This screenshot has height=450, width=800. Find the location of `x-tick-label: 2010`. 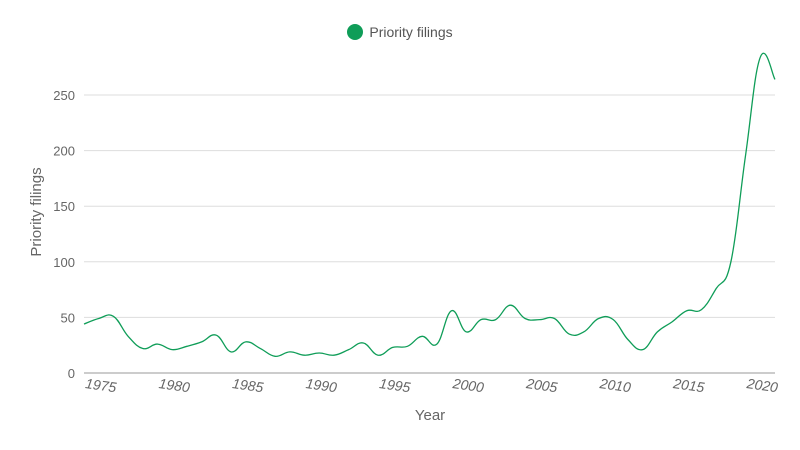

x-tick-label: 2010 is located at coordinates (615, 385).